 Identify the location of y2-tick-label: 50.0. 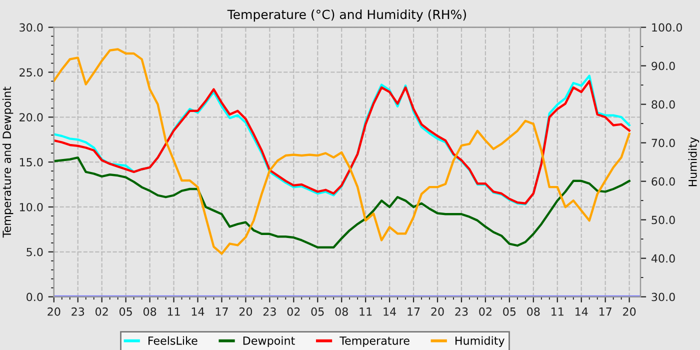
(663, 220).